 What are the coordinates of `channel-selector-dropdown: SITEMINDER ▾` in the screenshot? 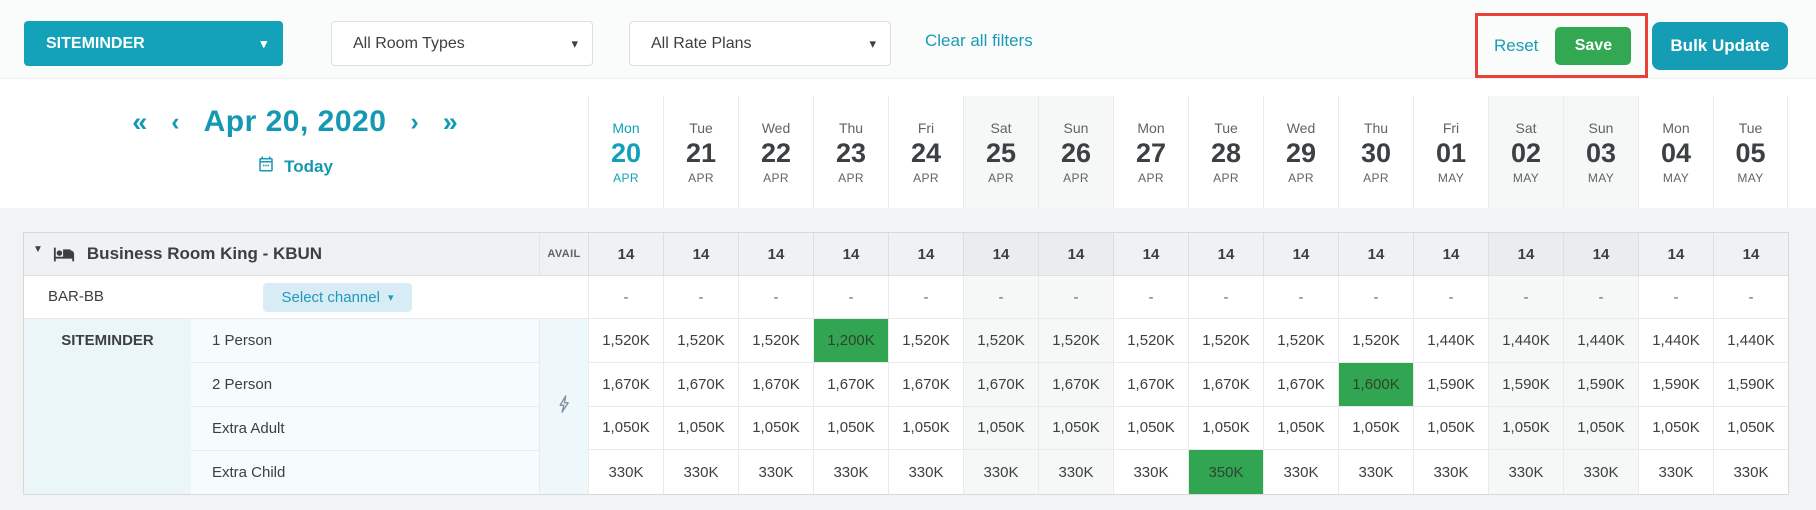 It's located at (153, 43).